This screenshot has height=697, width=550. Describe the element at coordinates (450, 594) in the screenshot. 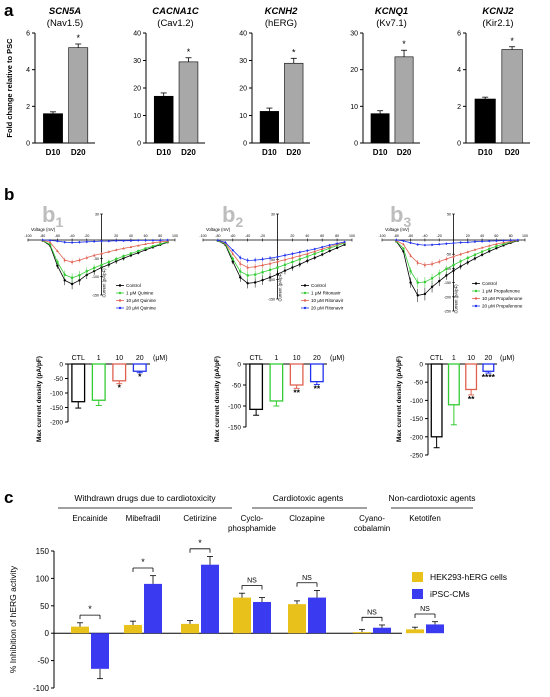

I see `legend-label: iPSC-CMs` at that location.